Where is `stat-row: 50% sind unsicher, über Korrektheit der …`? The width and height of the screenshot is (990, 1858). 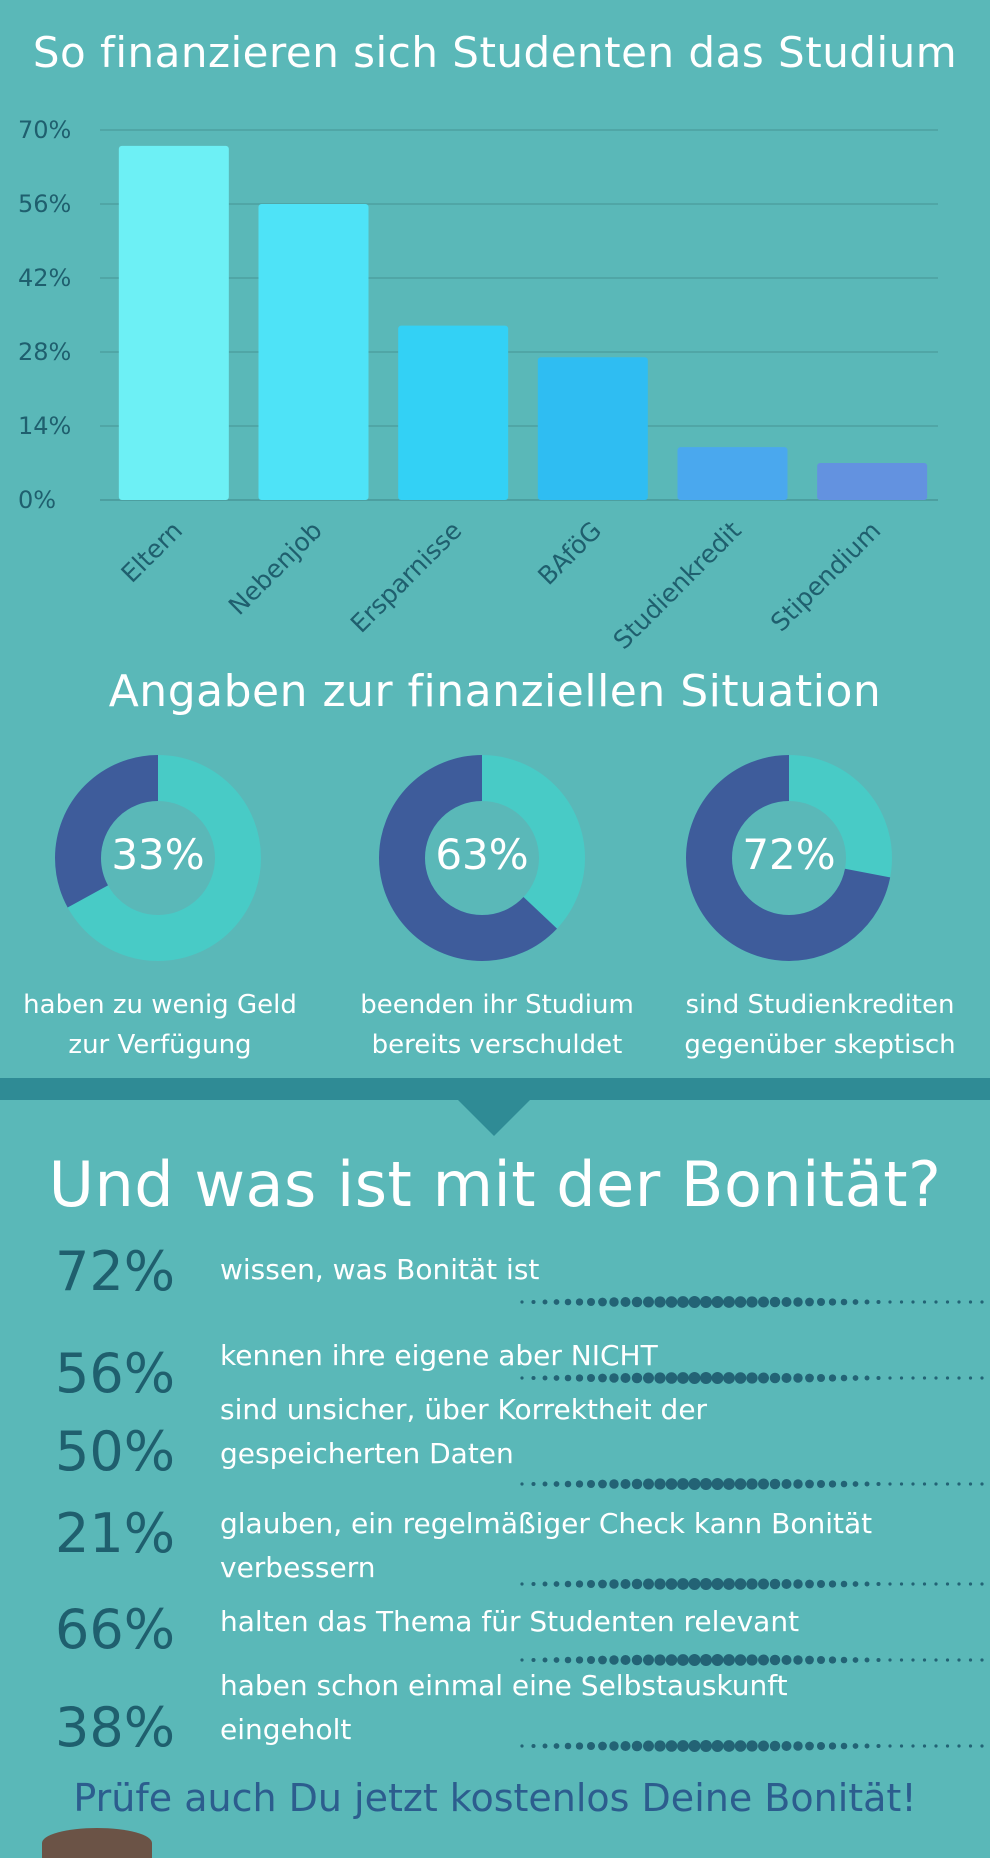 stat-row: 50% sind unsicher, über Korrektheit der … is located at coordinates (495, 1438).